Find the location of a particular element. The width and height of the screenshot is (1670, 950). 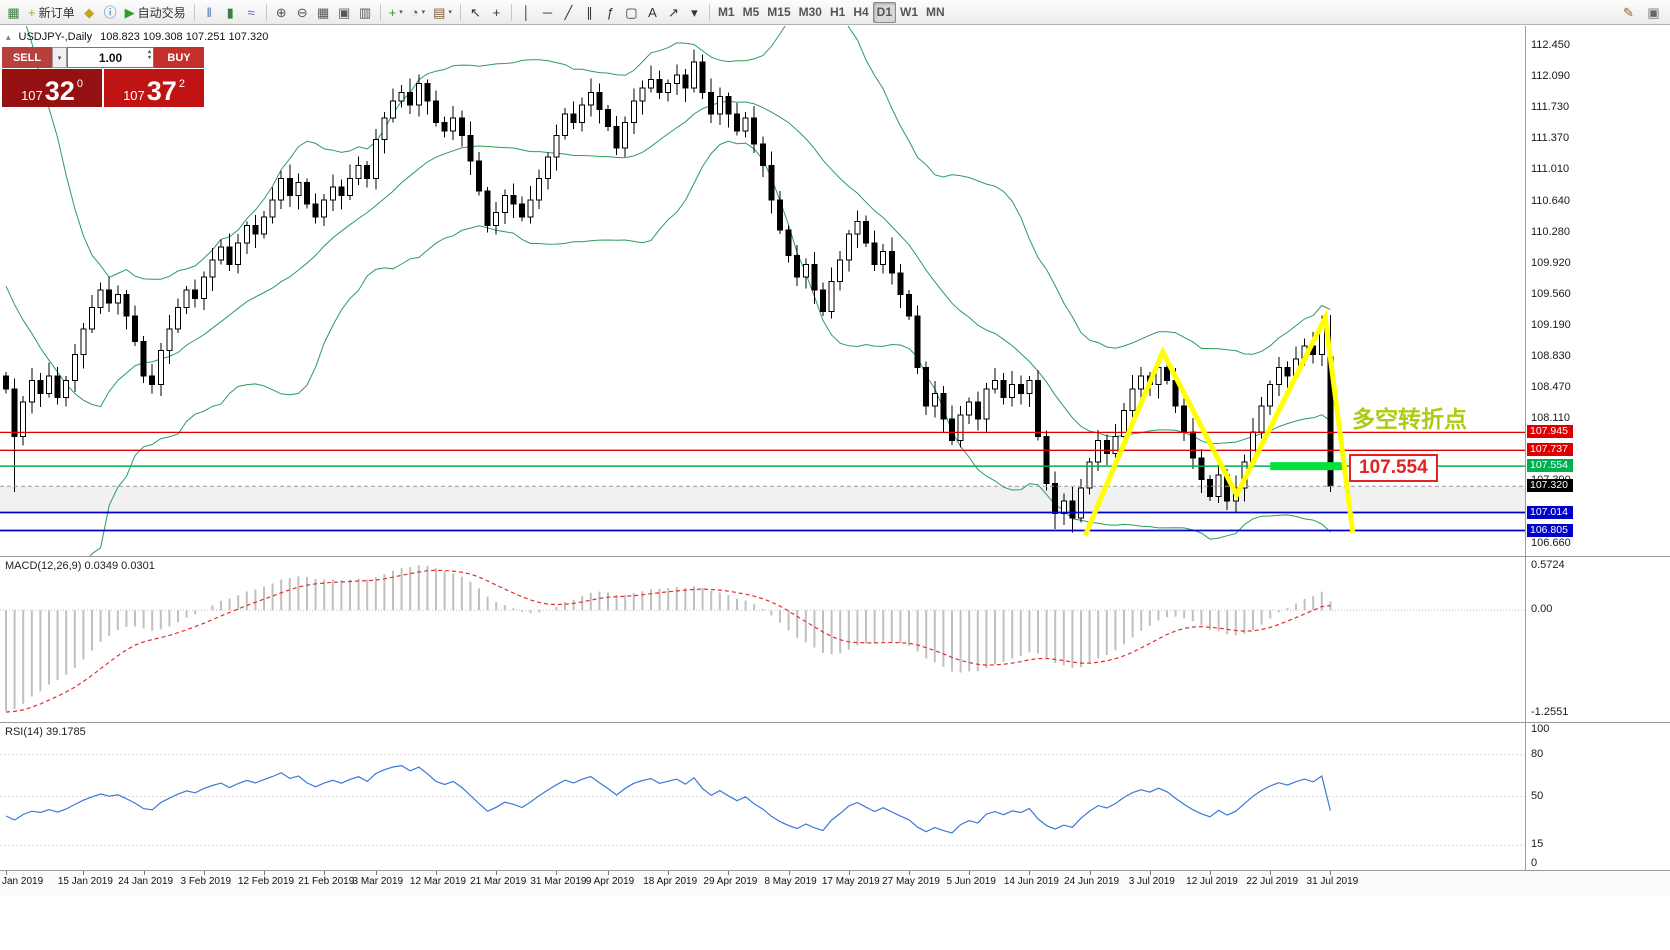

shapes-button: ▢ is located at coordinates (631, 12).